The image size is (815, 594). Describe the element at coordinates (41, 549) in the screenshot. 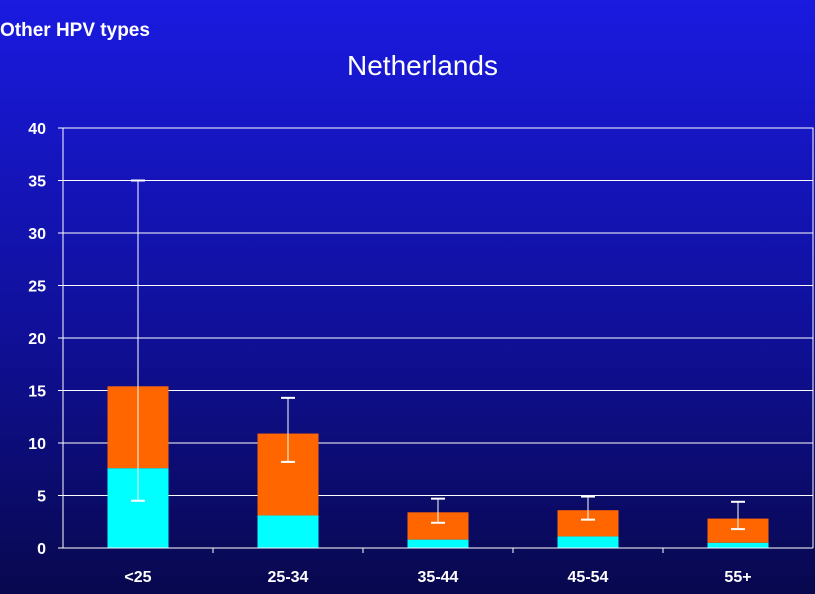

I see `y-tick-label: 0` at that location.